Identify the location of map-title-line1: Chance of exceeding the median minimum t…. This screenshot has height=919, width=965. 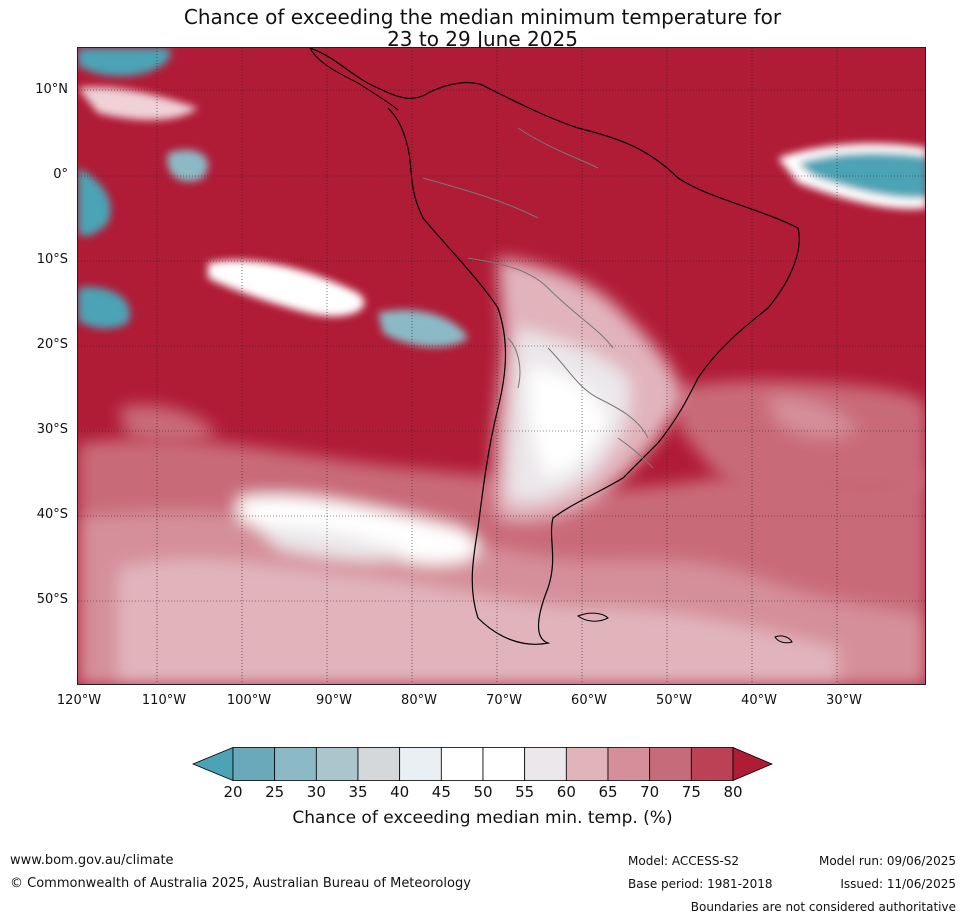
(482, 17).